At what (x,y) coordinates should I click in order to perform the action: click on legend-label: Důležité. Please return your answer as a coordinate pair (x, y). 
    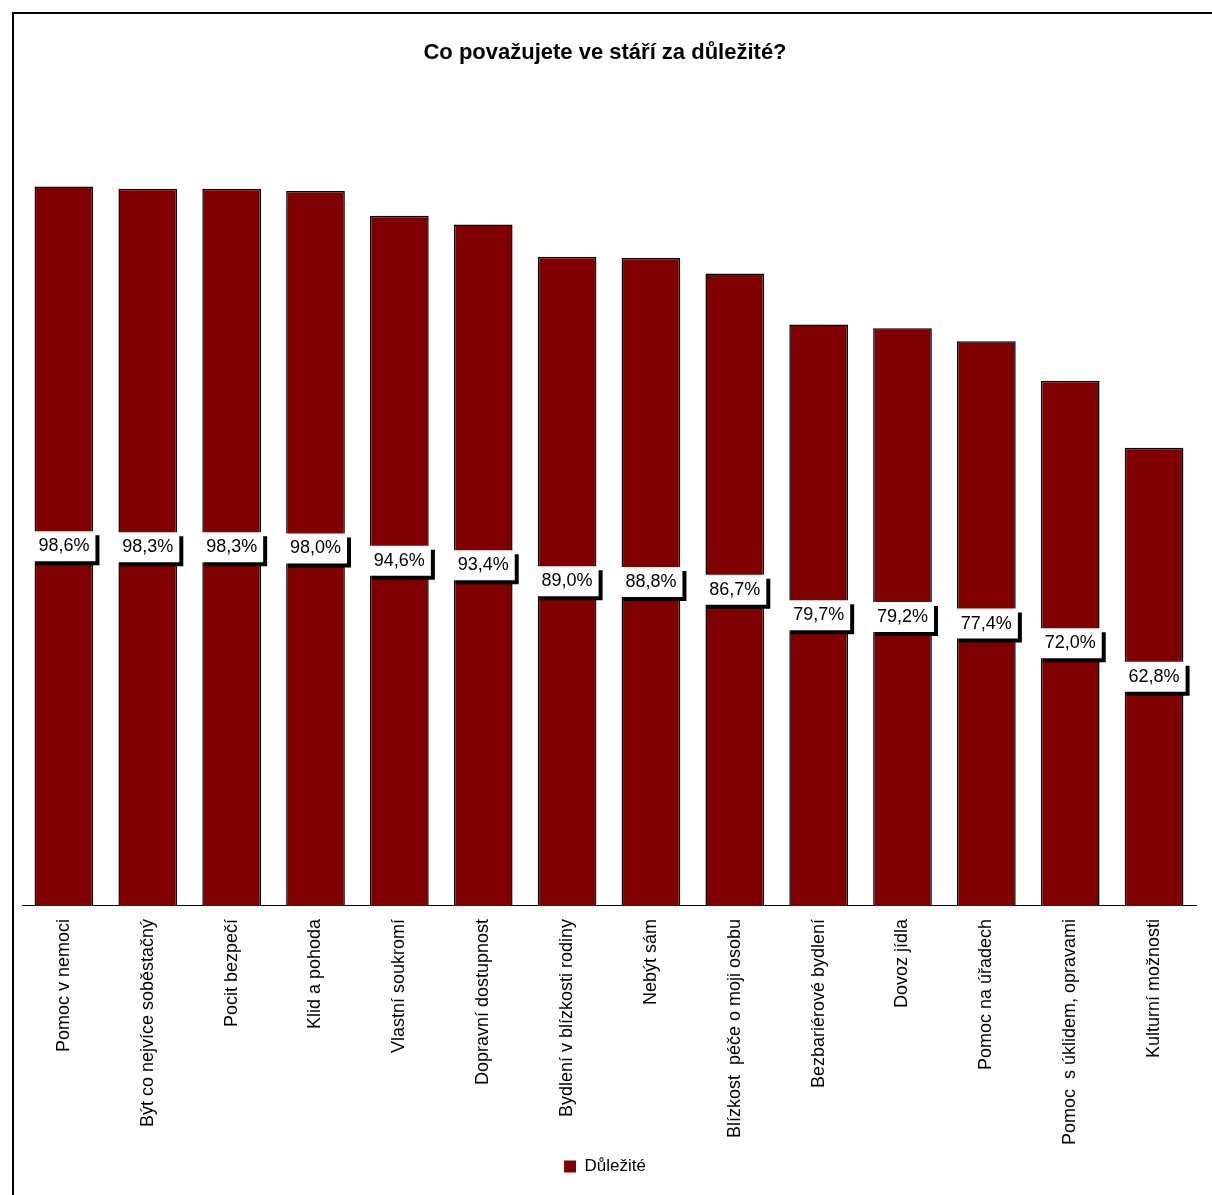
    Looking at the image, I should click on (615, 1166).